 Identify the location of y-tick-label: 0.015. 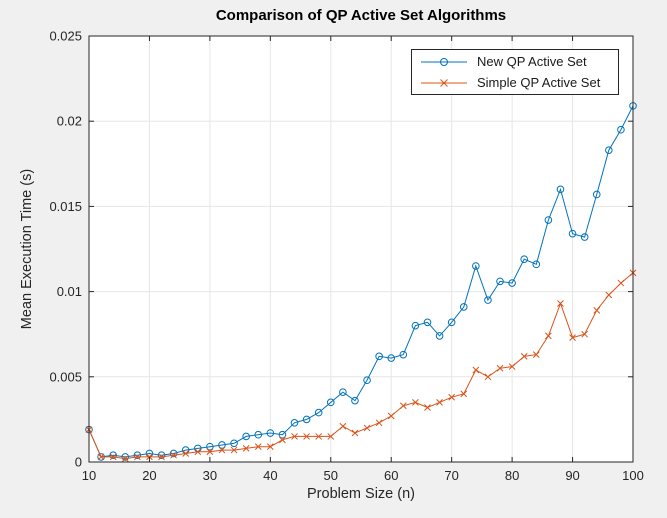
(65, 206).